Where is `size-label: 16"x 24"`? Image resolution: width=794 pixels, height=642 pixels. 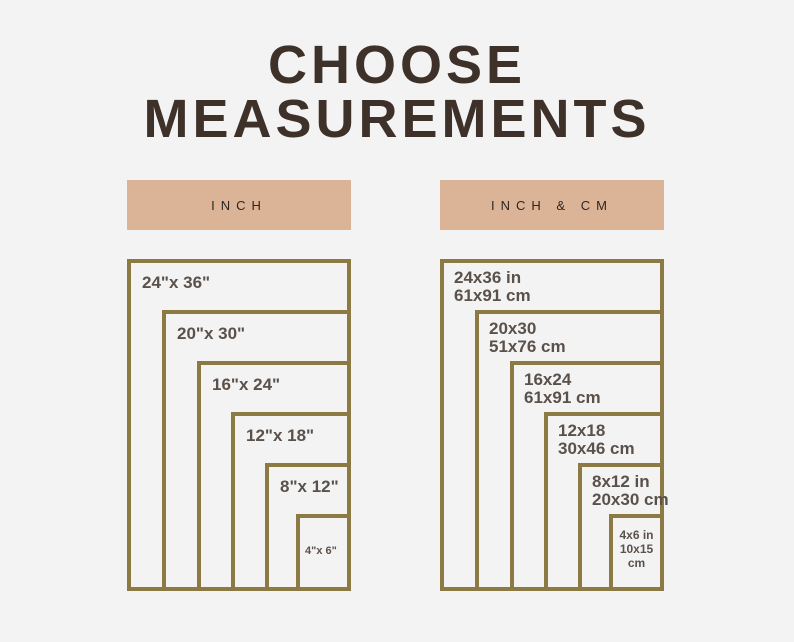
size-label: 16"x 24" is located at coordinates (246, 385).